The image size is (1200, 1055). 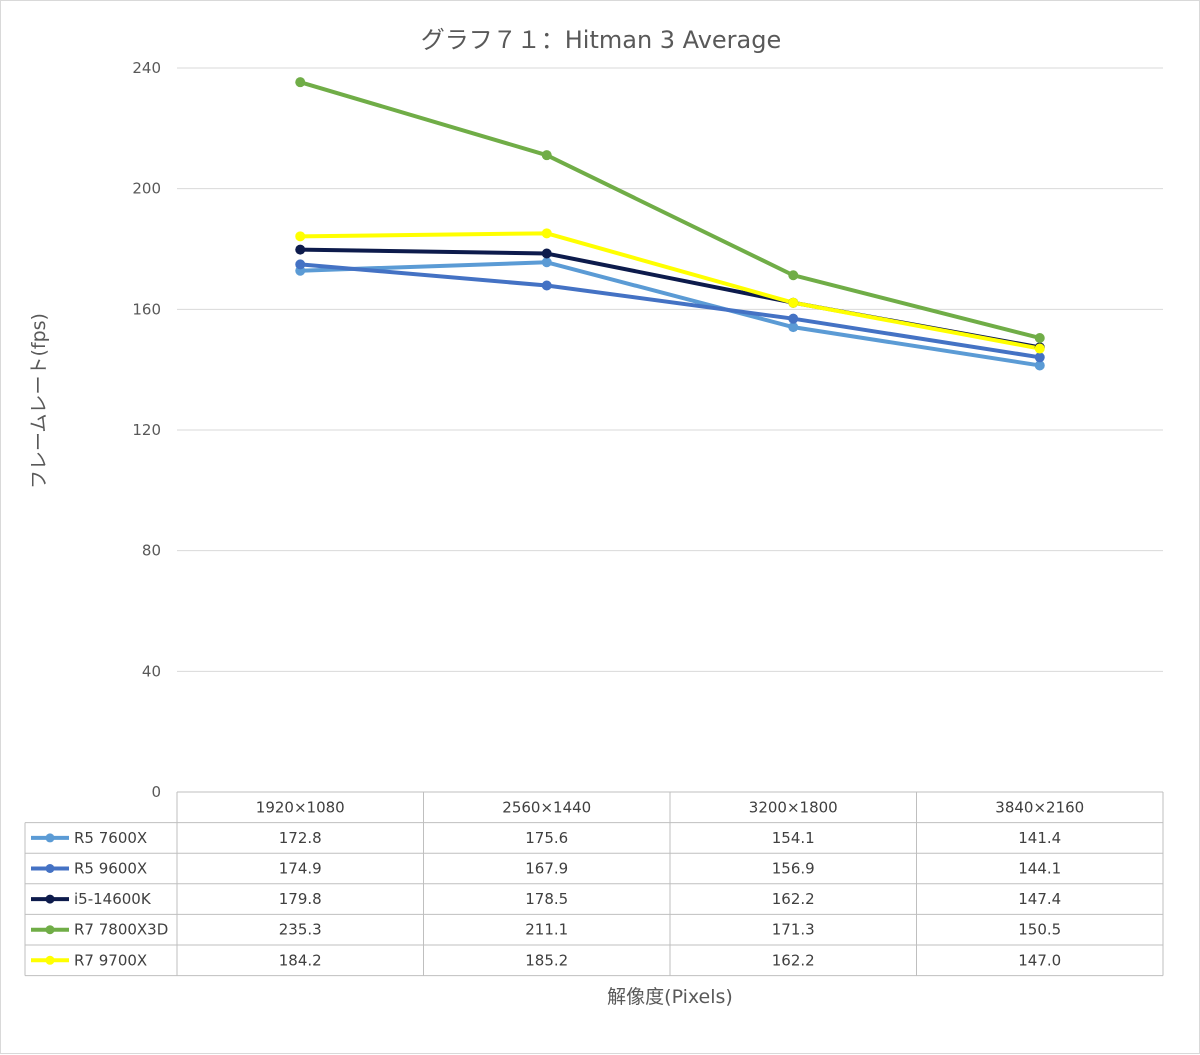 I want to click on legend-label: R7 9700X, so click(x=110, y=960).